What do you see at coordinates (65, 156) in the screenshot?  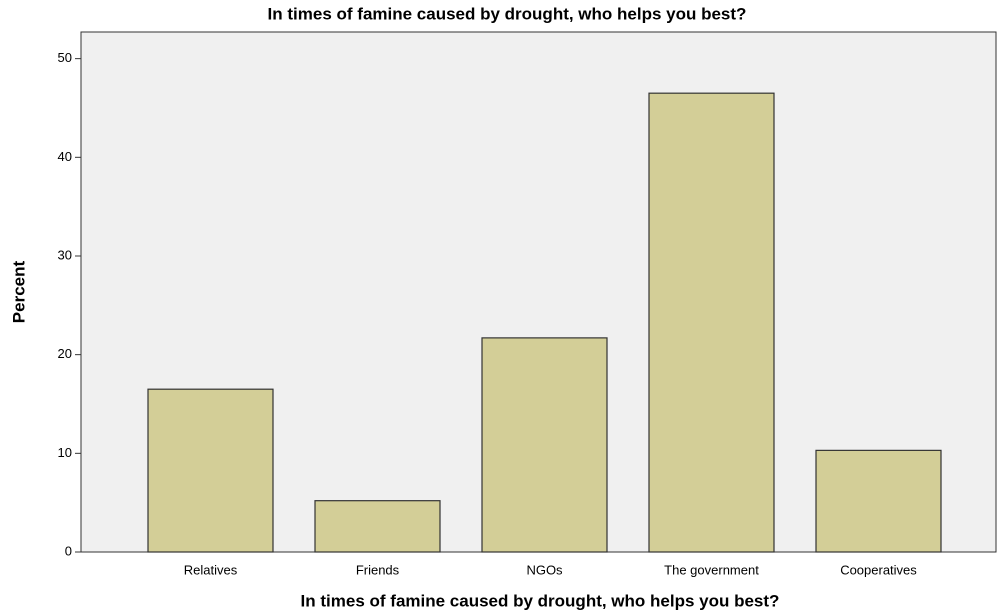 I see `y-tick-label: 40` at bounding box center [65, 156].